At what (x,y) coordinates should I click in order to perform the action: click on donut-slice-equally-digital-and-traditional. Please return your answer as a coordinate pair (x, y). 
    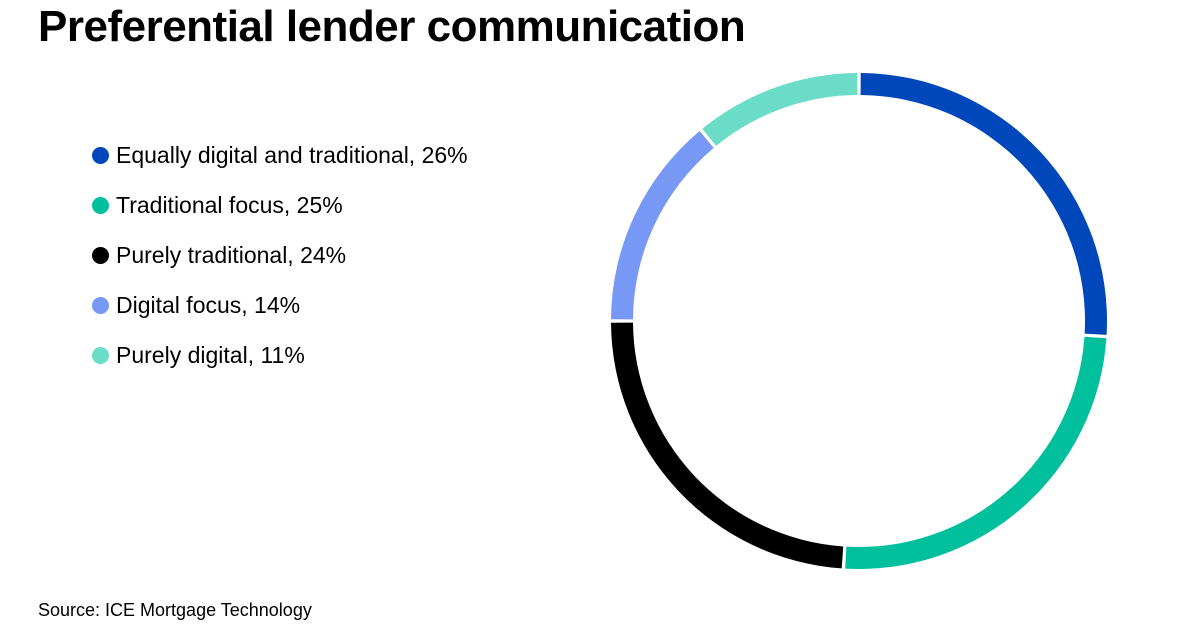
    Looking at the image, I should click on (983, 204).